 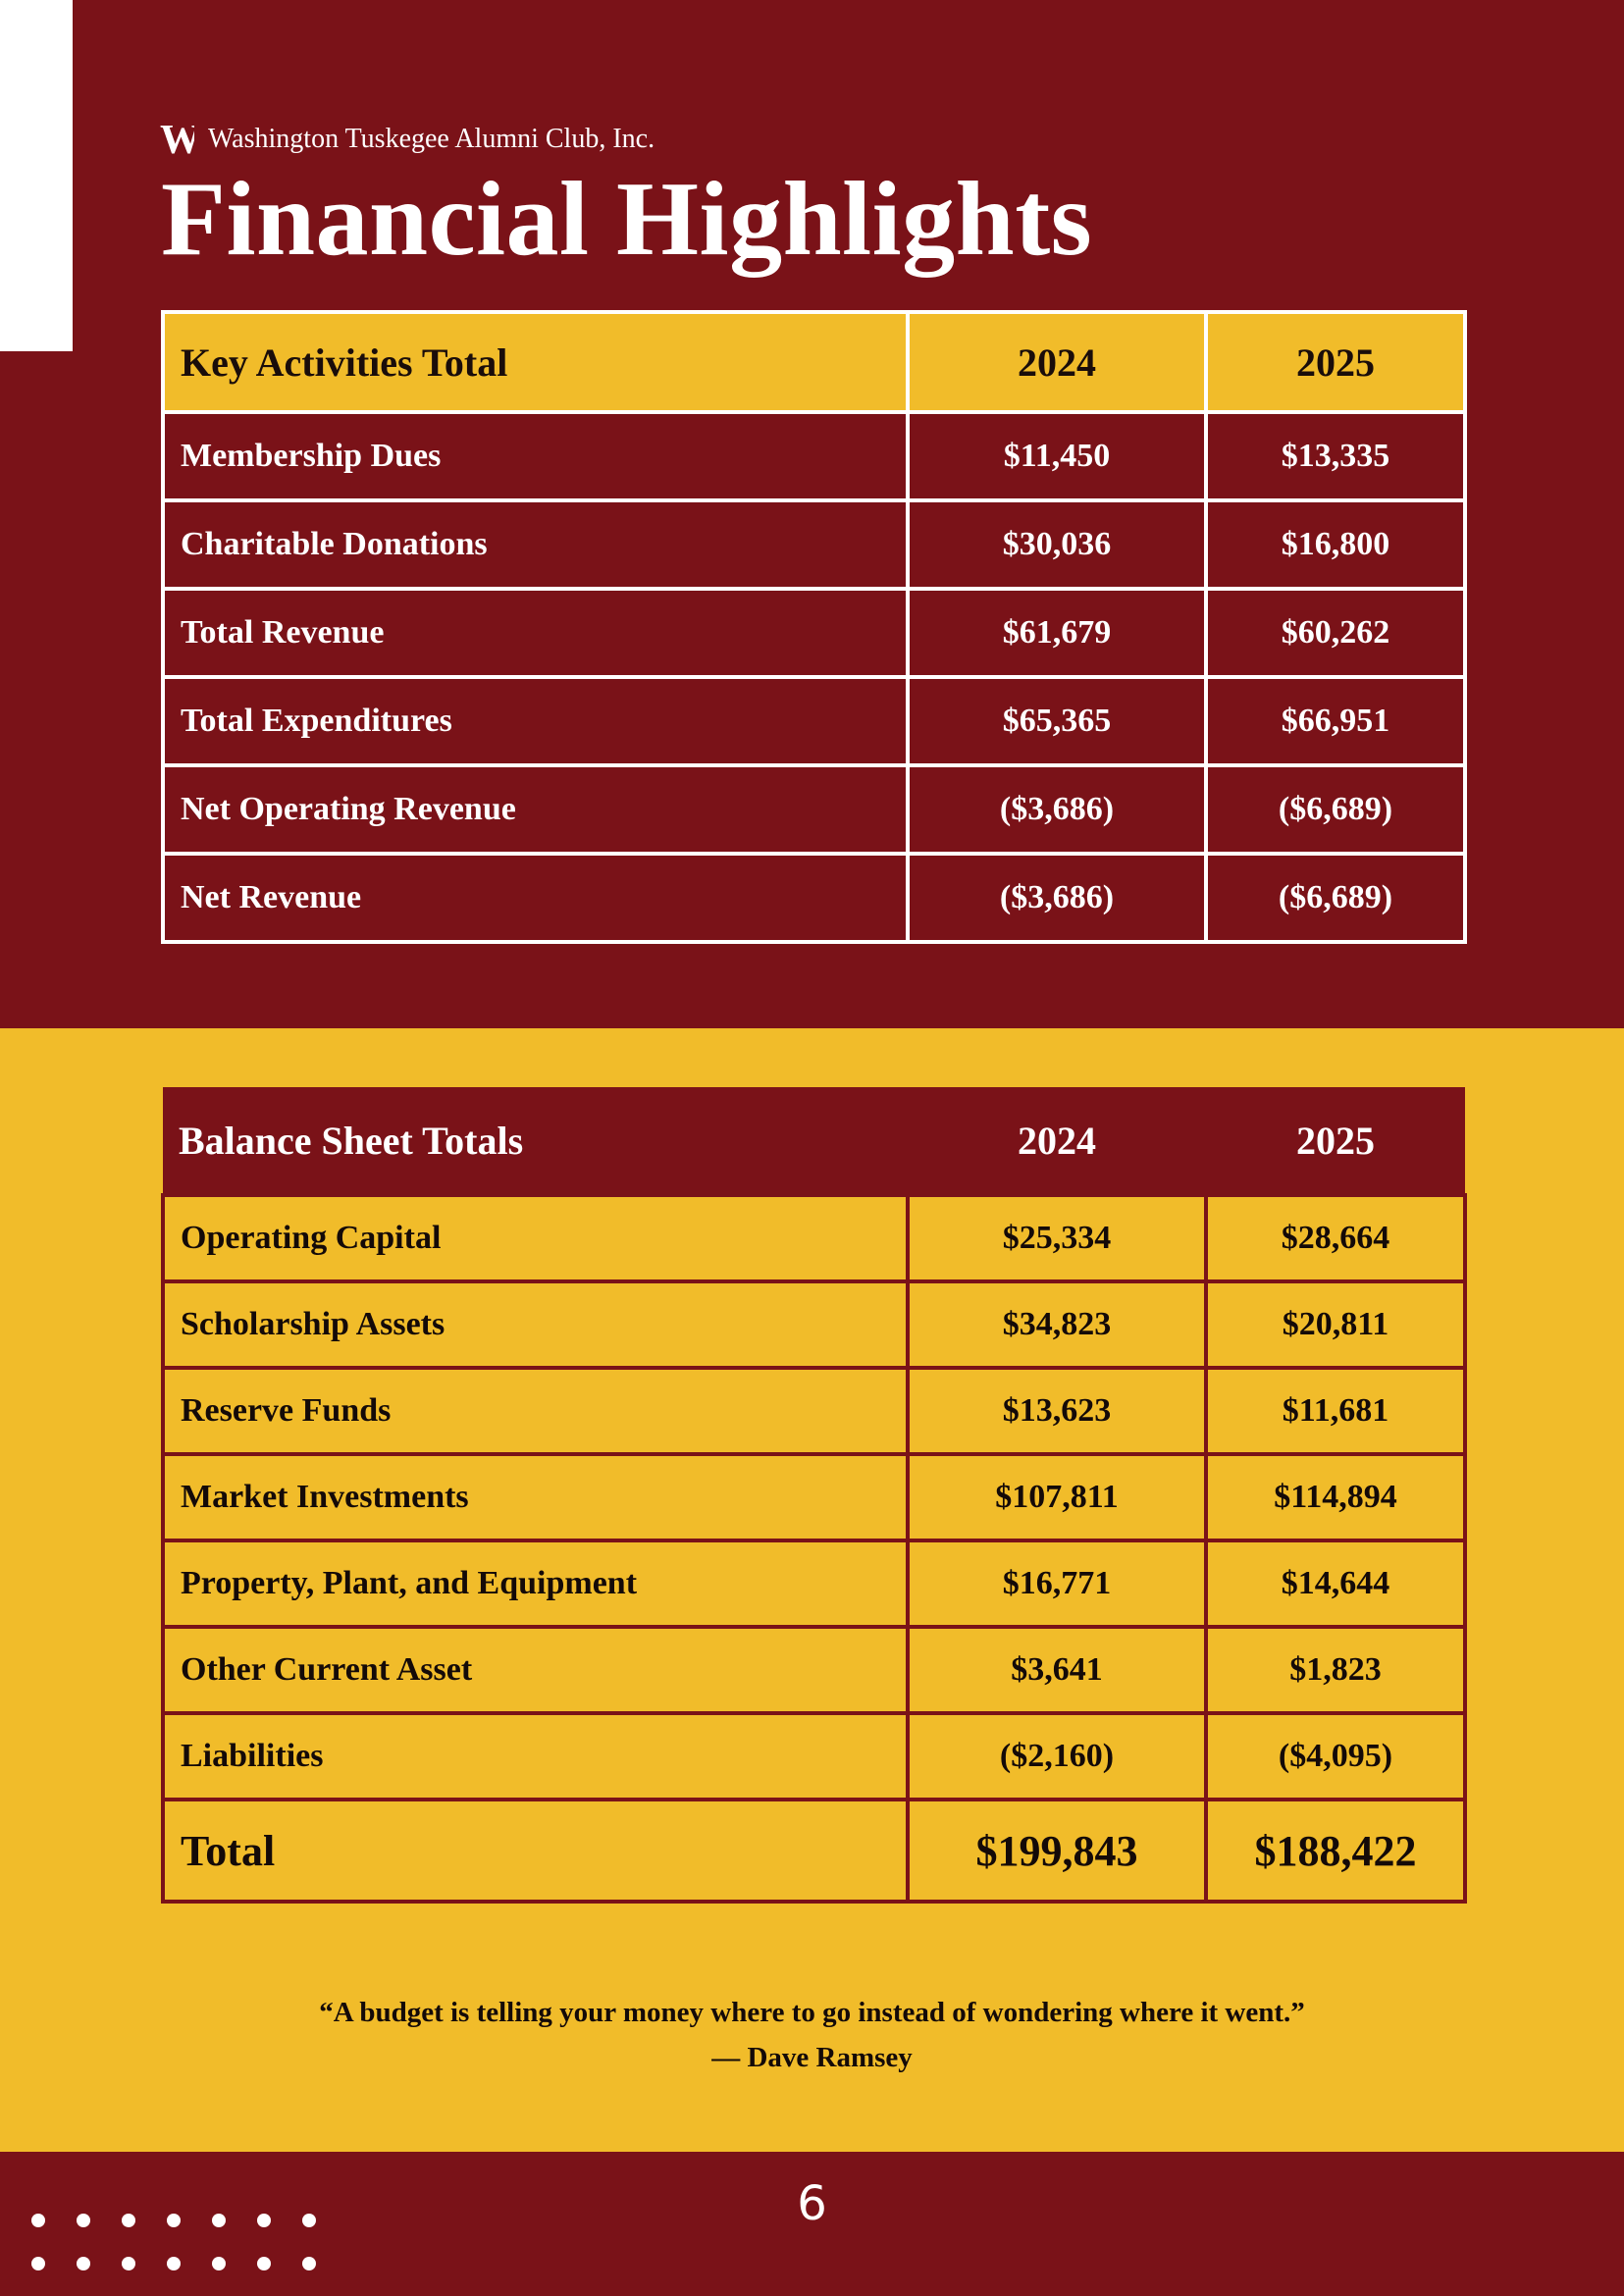 I want to click on column-header-label: Key Activities Total, so click(x=535, y=362).